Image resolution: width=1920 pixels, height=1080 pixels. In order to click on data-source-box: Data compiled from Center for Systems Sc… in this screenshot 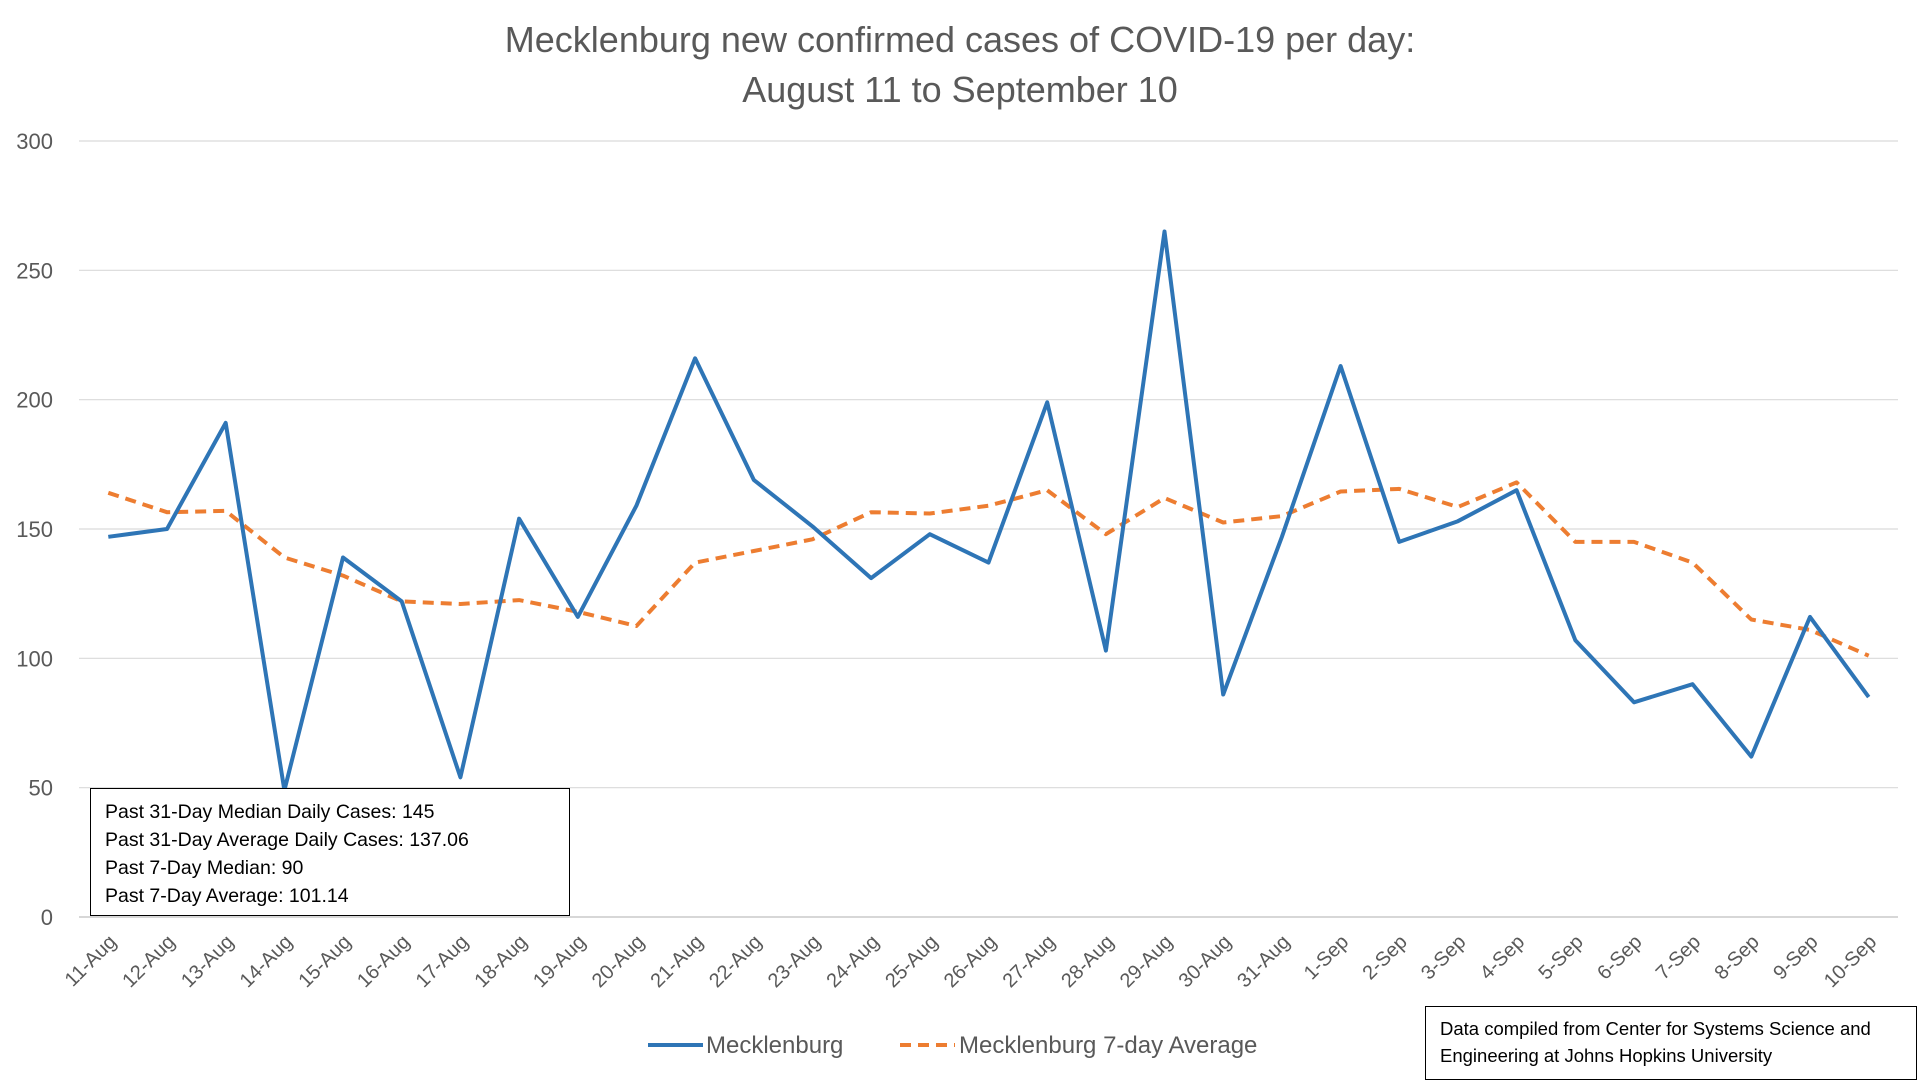, I will do `click(1671, 1043)`.